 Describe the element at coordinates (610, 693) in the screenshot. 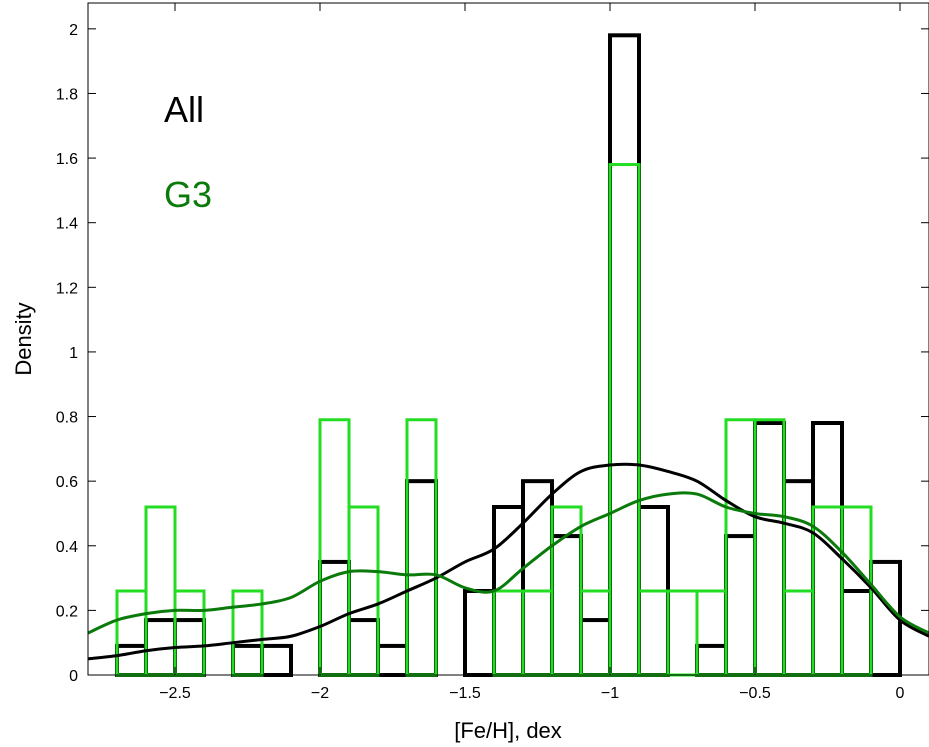

I see `x-tick-label: −1` at that location.